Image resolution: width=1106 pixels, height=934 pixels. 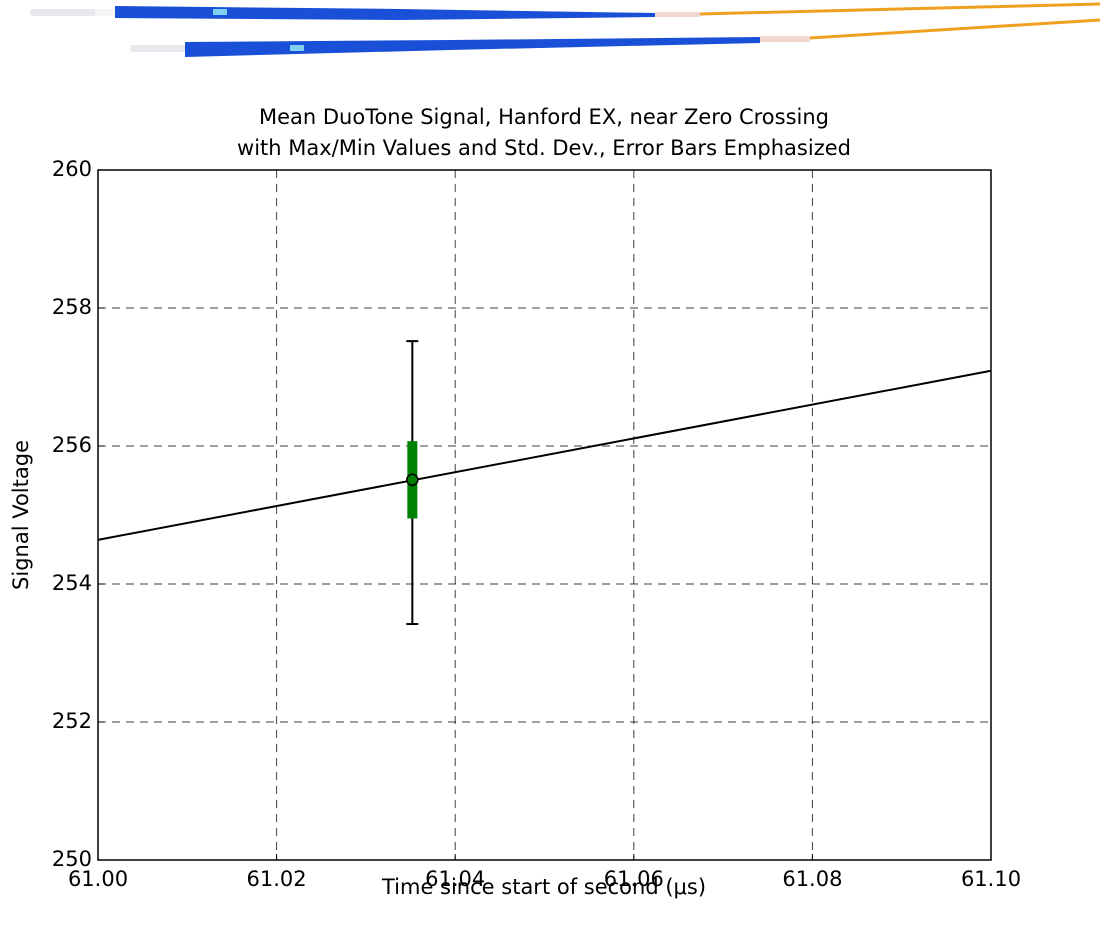 I want to click on x-axis-label: Time since start of second (μs), so click(x=543, y=887).